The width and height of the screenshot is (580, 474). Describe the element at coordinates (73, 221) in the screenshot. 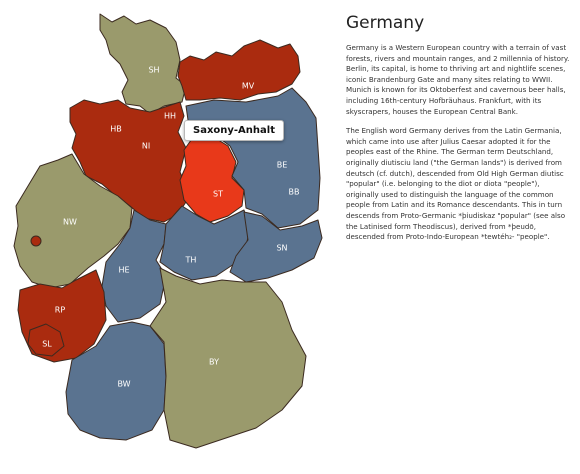

I see `state-nw: North Rhine-Westphalia` at that location.